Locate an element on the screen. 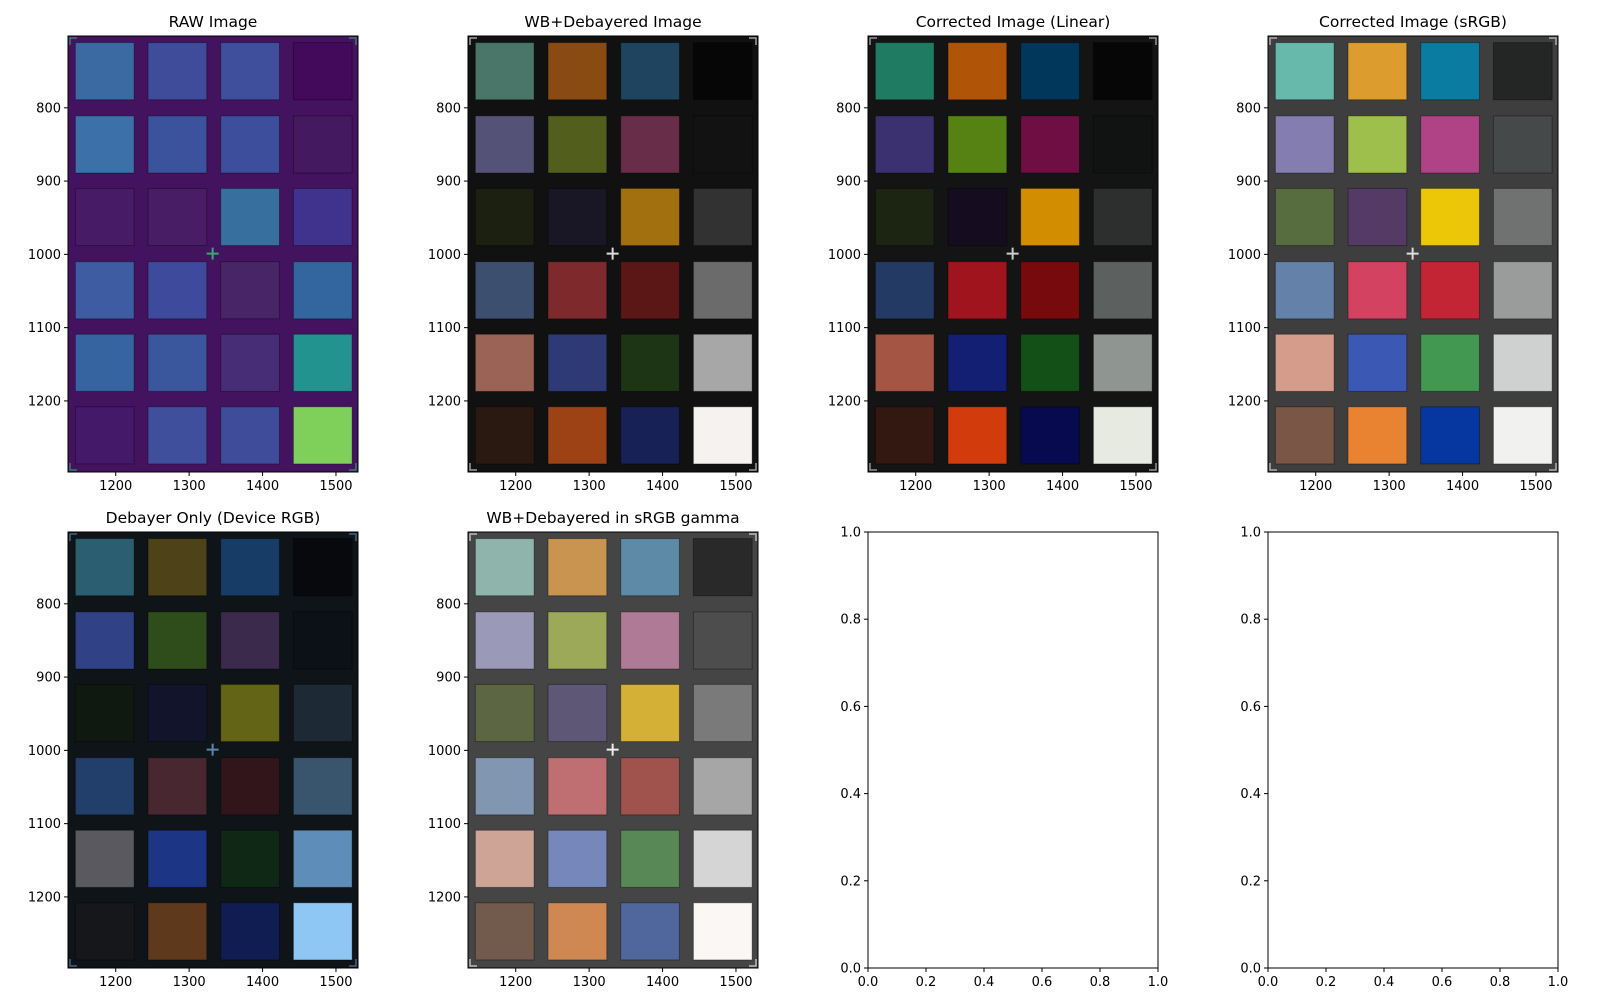  y-tick-label: 0.4 is located at coordinates (1250, 794).